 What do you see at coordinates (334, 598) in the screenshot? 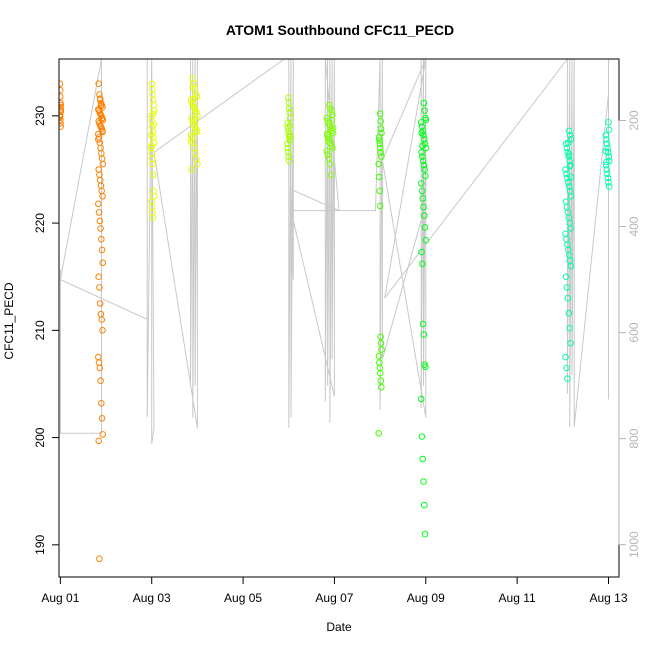
I see `x-tick-label: Aug 07` at bounding box center [334, 598].